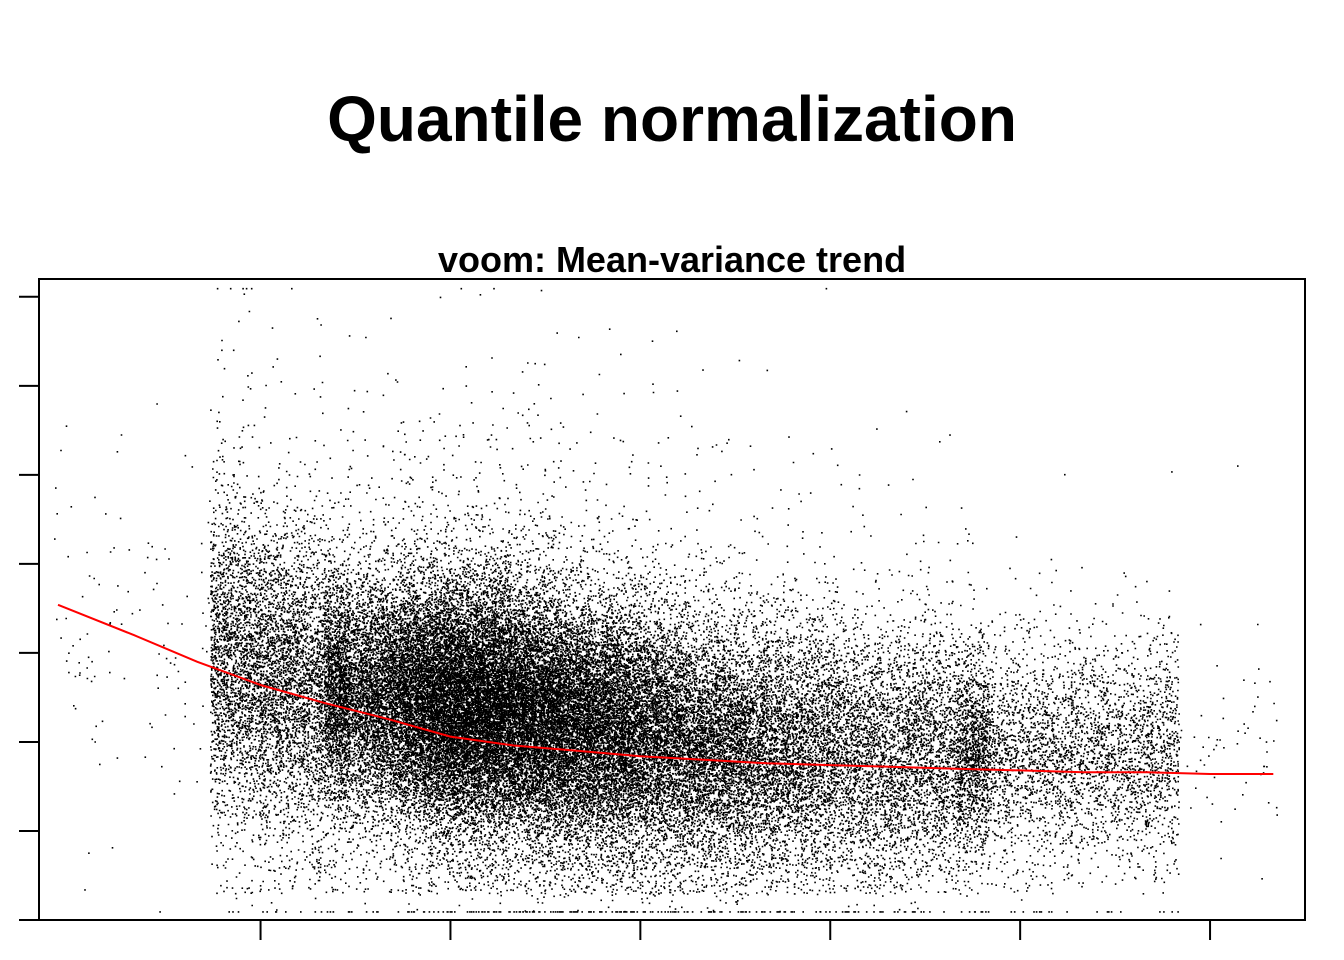 This screenshot has width=1344, height=960. Describe the element at coordinates (29, 608) in the screenshot. I see `y-axis` at that location.